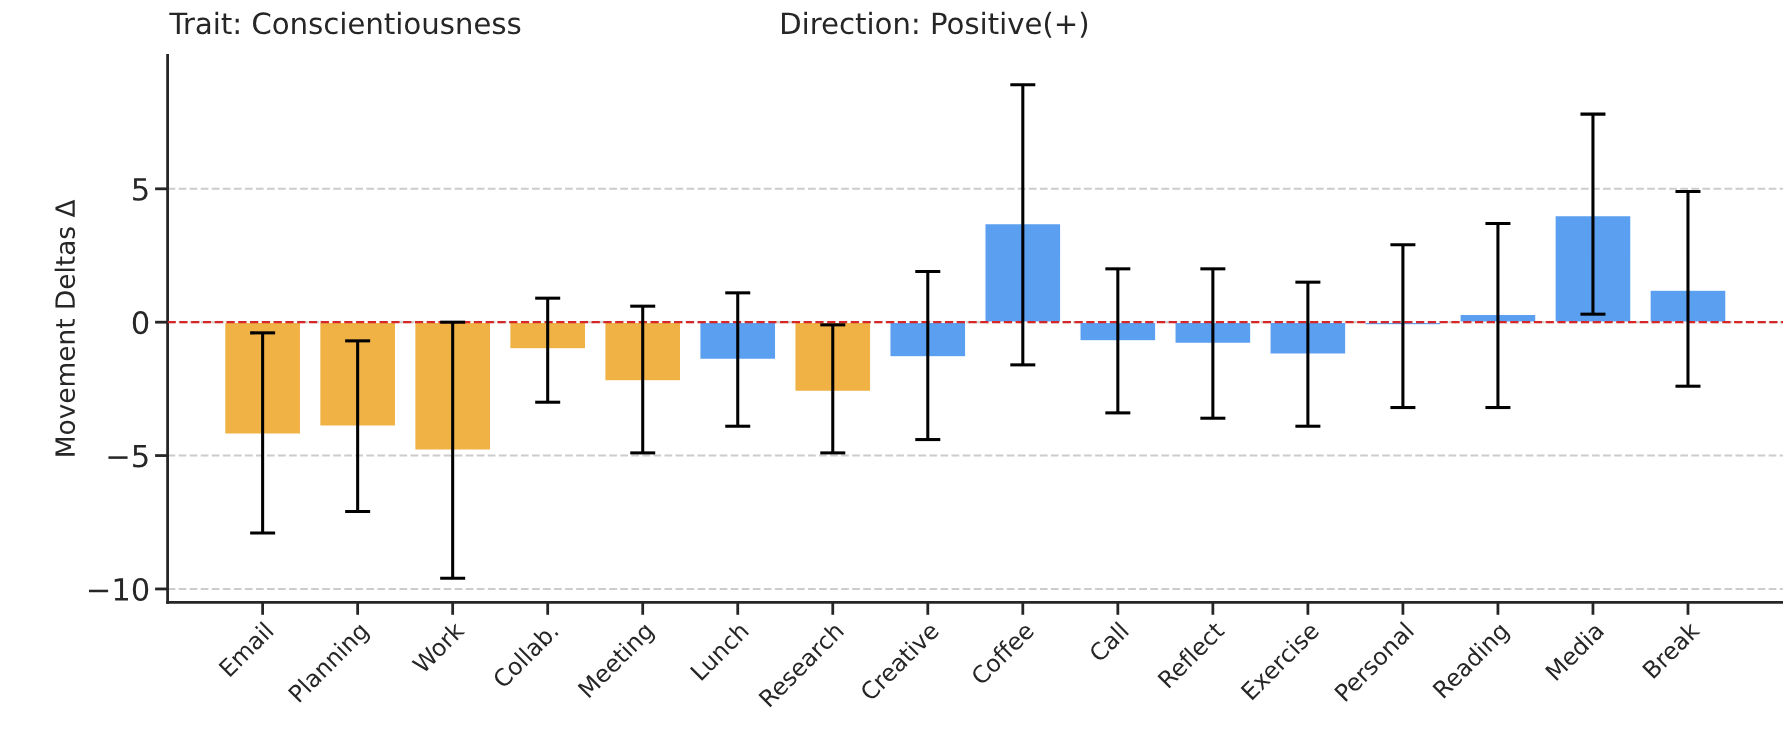  Describe the element at coordinates (345, 23) in the screenshot. I see `chart-title: Trait: Conscientiousness` at that location.